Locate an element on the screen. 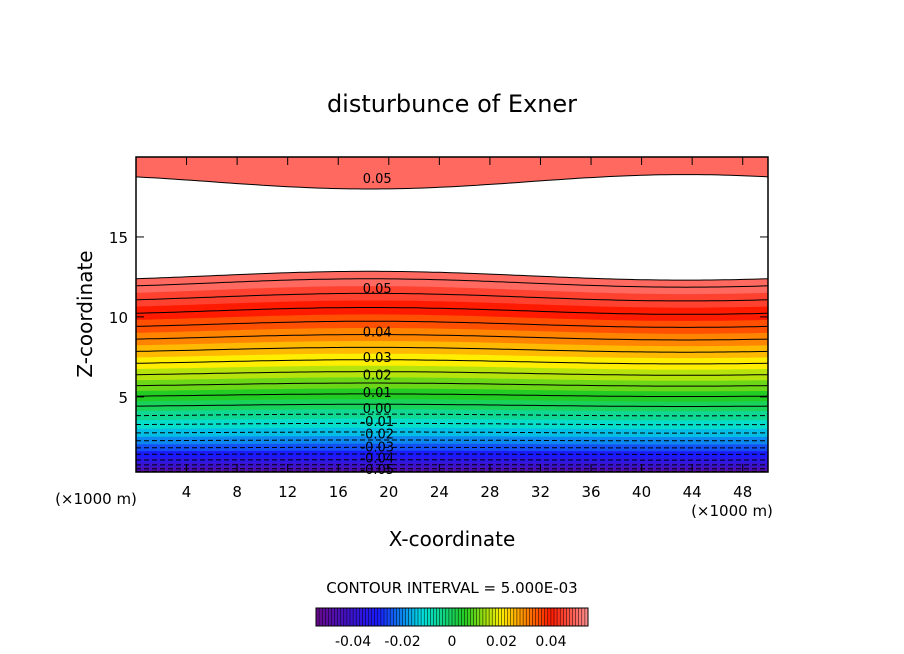 This screenshot has width=904, height=654. colorbar is located at coordinates (452, 617).